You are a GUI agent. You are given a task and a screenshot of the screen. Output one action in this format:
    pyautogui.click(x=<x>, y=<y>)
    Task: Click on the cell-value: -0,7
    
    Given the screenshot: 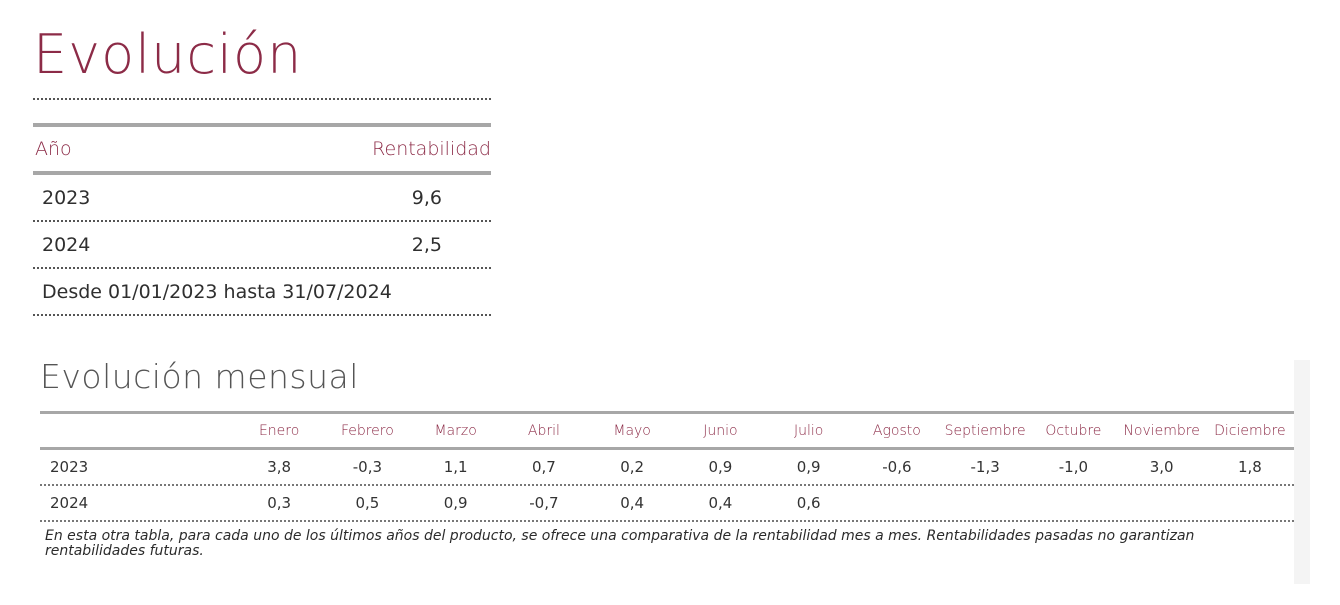 What is the action you would take?
    pyautogui.click(x=544, y=503)
    